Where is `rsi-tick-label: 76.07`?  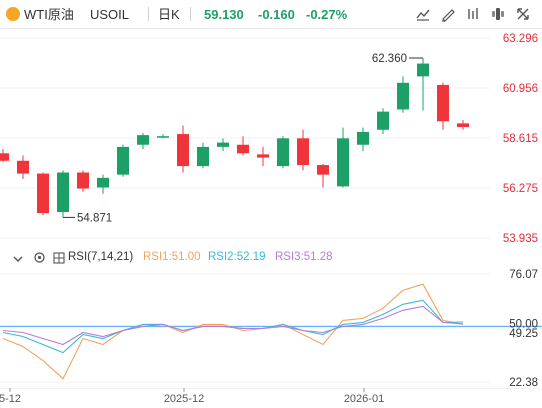 rsi-tick-label: 76.07 is located at coordinates (523, 275).